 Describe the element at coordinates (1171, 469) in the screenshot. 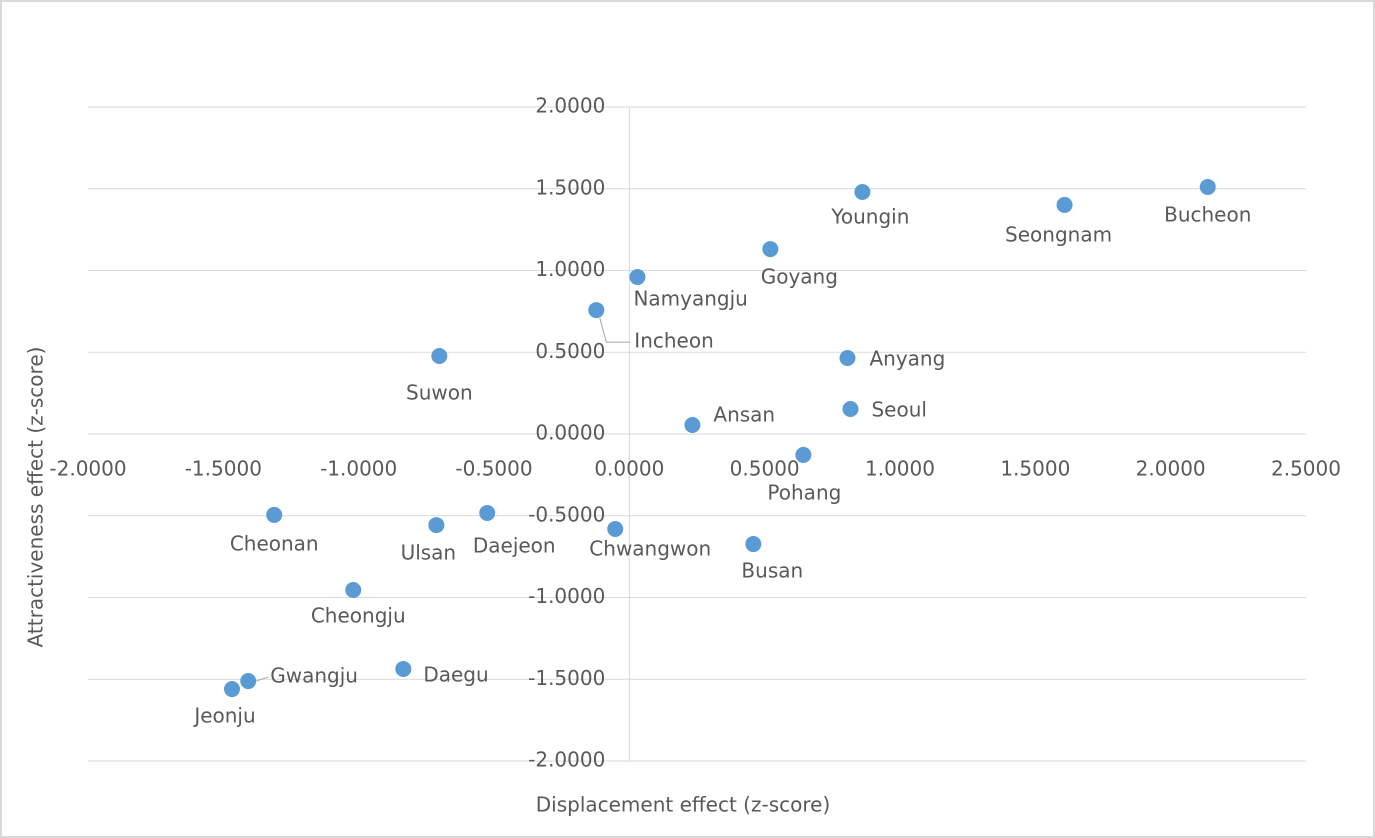

I see `x-tick-label: 2.0000` at that location.